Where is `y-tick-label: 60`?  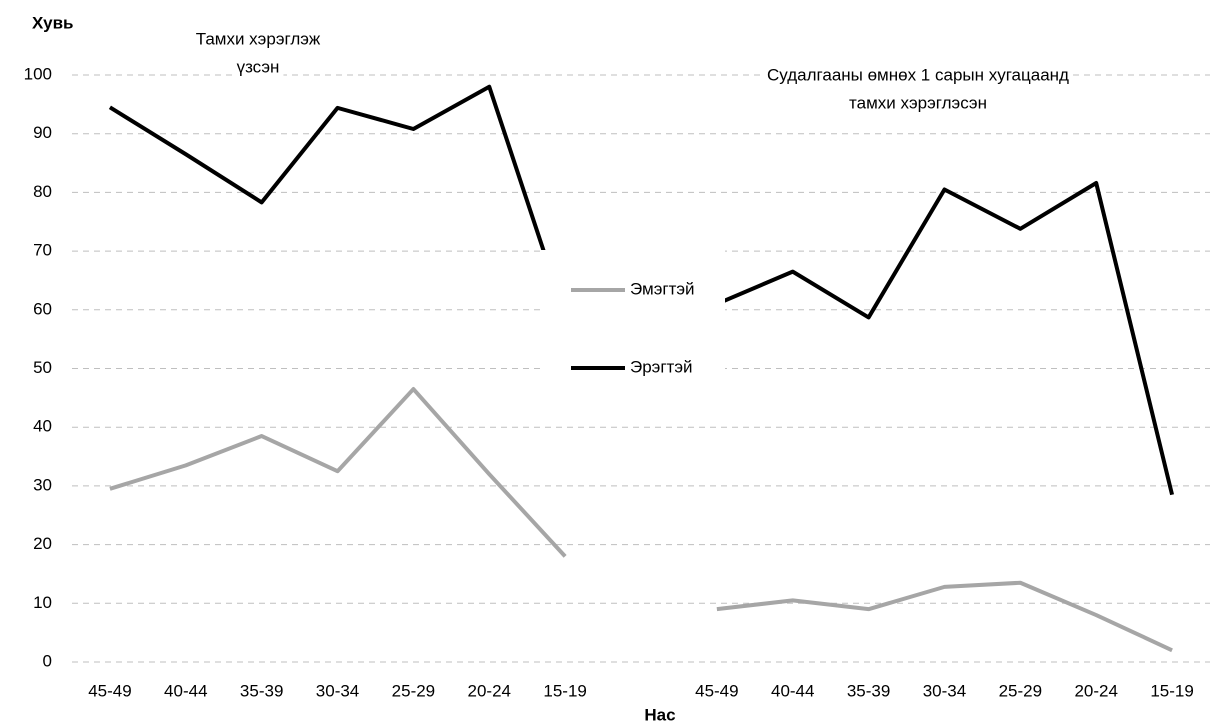
y-tick-label: 60 is located at coordinates (42, 308).